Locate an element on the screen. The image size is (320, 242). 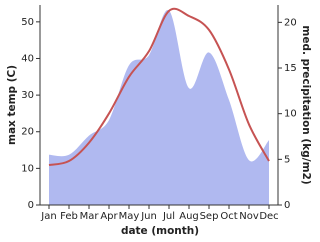
x-tick-label: Apr is located at coordinates (109, 216).